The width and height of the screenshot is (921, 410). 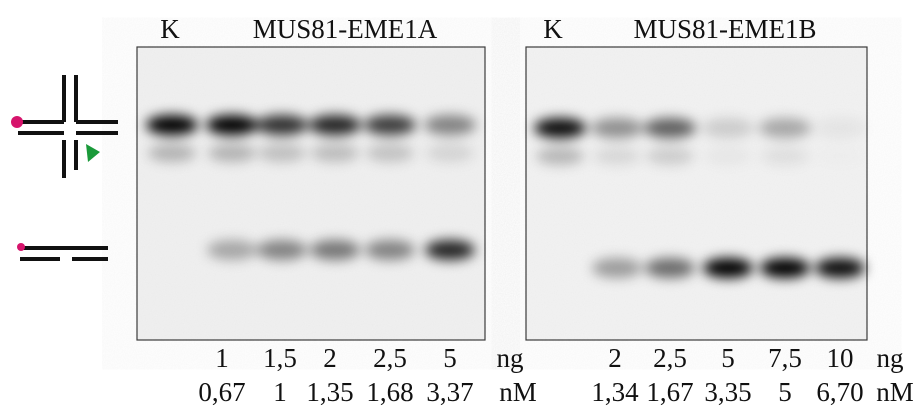 I want to click on lane-nm-label: 6,70, so click(x=839, y=392).